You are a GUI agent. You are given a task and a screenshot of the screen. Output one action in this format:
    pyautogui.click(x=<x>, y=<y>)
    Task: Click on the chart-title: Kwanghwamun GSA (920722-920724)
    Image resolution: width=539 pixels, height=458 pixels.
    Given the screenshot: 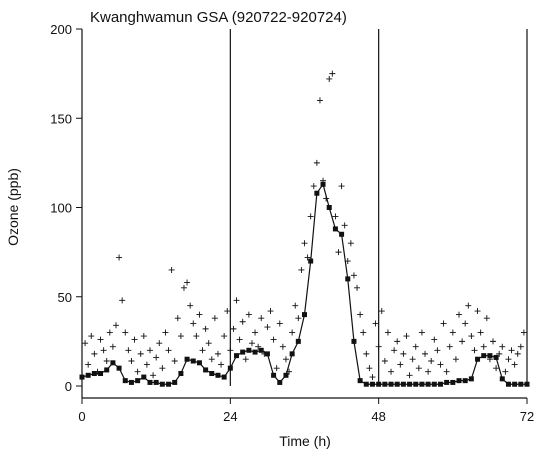 What is the action you would take?
    pyautogui.click(x=218, y=17)
    